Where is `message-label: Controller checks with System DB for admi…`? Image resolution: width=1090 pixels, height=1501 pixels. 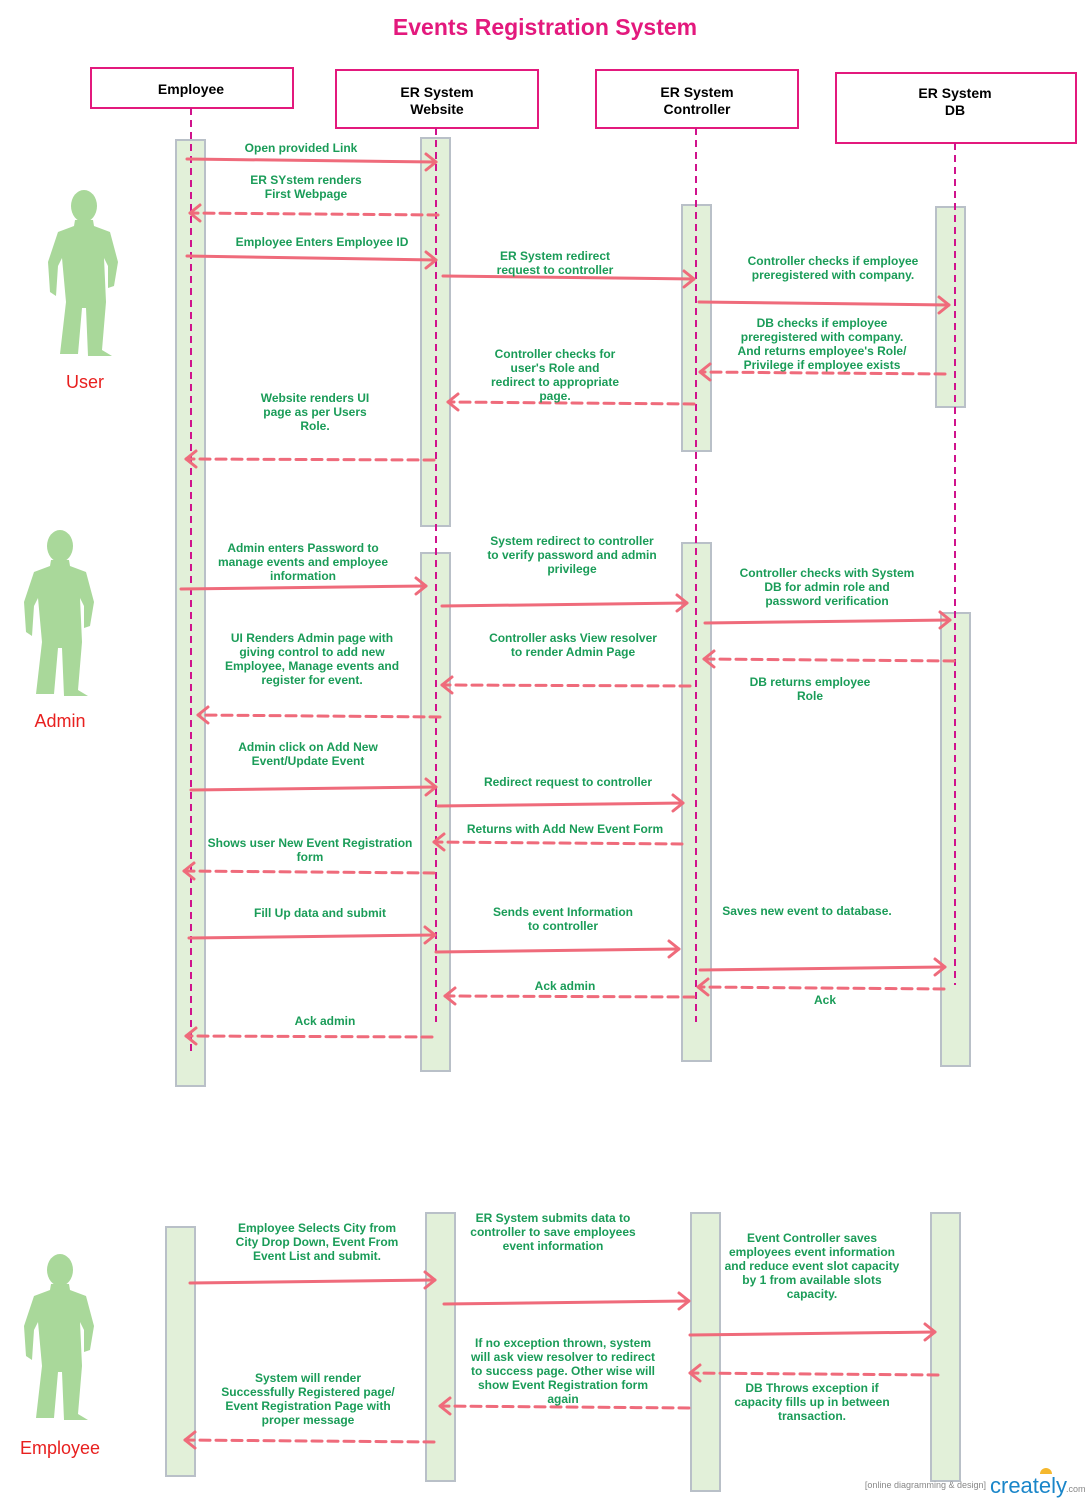
message-label: Controller checks with System DB for admi… is located at coordinates (827, 587).